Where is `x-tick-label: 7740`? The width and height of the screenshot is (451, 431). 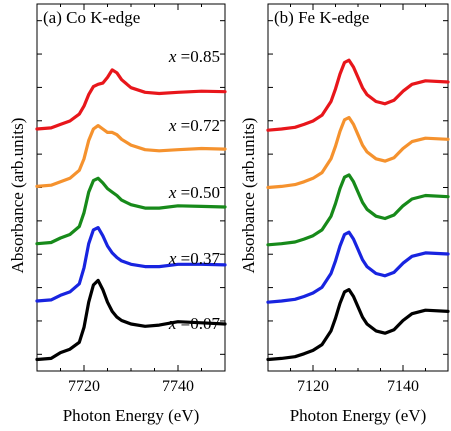
x-tick-label: 7740 is located at coordinates (178, 386).